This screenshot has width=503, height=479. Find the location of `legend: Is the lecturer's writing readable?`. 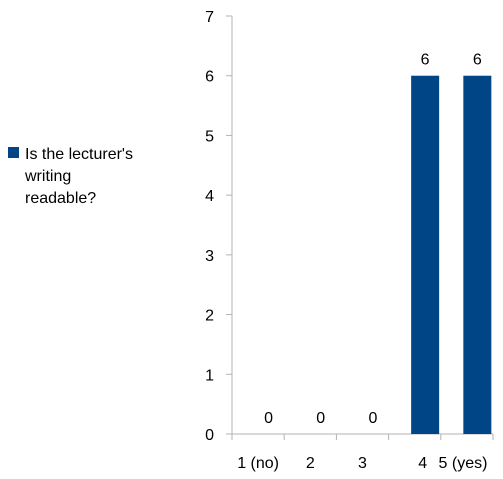

legend: Is the lecturer's writing readable? is located at coordinates (83, 177).